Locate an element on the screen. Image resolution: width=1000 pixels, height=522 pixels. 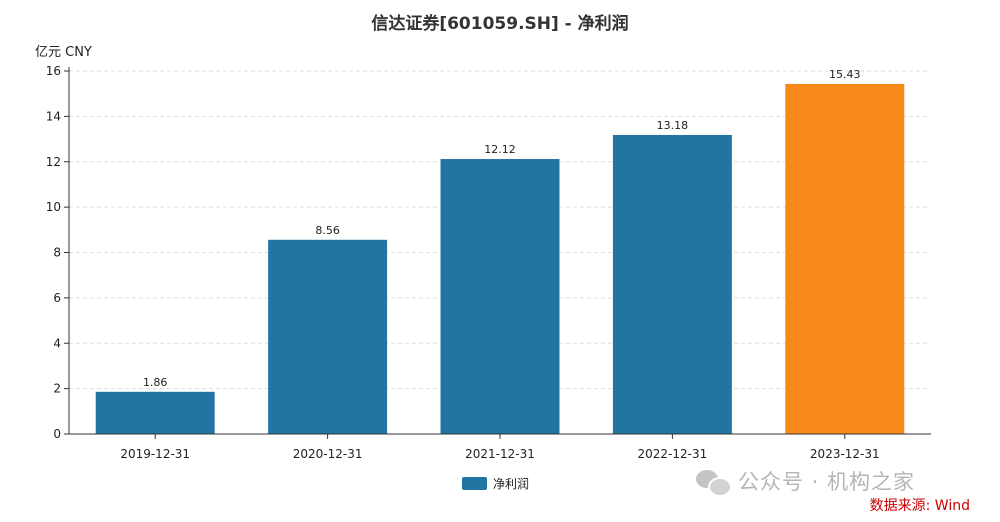
y-axis-ticks: 0 2 4 6 8 10 12 14 16 is located at coordinates (57, 252).